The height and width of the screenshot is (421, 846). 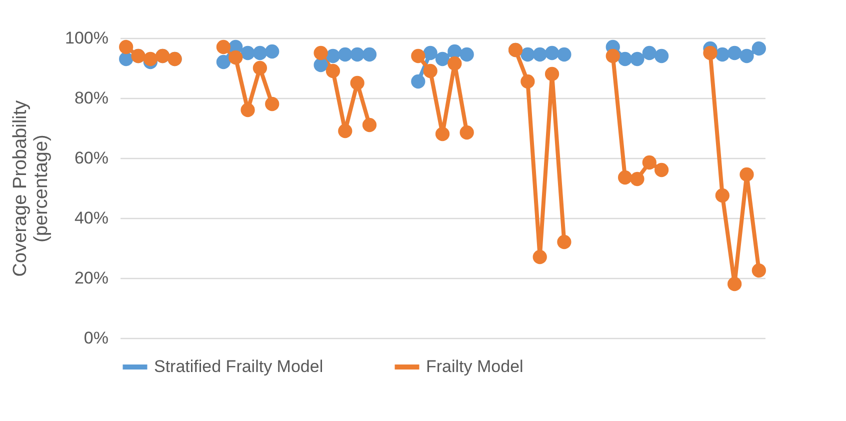 What do you see at coordinates (91, 158) in the screenshot?
I see `y-tick-label: 60%` at bounding box center [91, 158].